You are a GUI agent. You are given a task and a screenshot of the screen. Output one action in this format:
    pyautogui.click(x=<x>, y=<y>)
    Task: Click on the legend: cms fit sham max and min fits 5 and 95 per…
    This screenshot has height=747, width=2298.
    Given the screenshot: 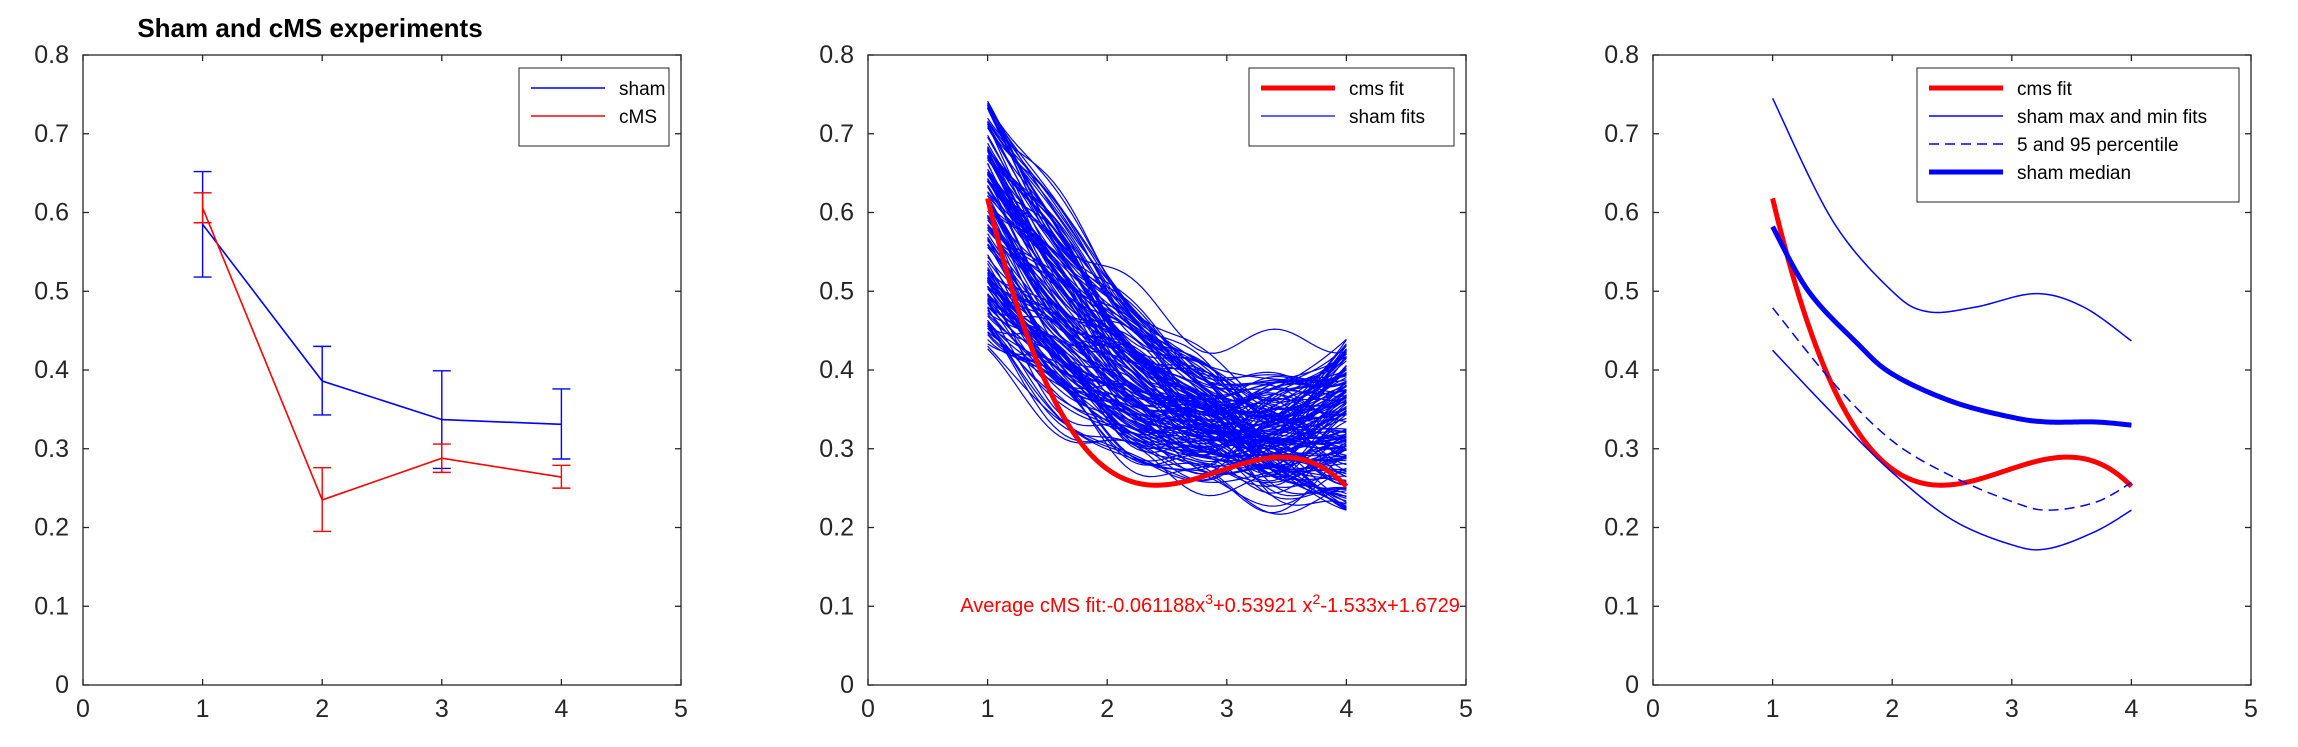 What is the action you would take?
    pyautogui.click(x=2078, y=135)
    